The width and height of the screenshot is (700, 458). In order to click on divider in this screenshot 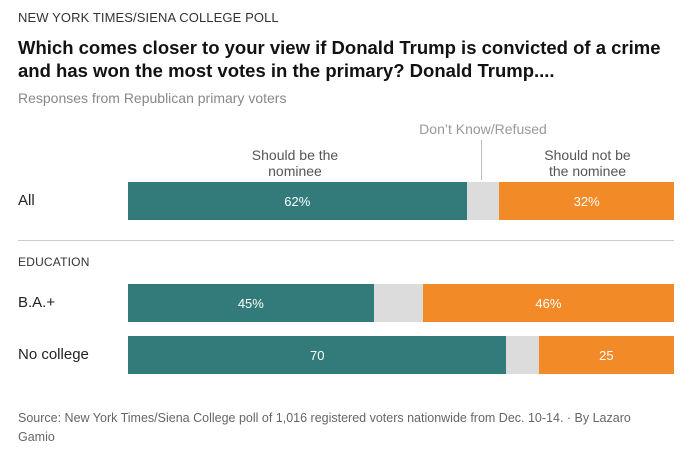, I will do `click(346, 240)`.